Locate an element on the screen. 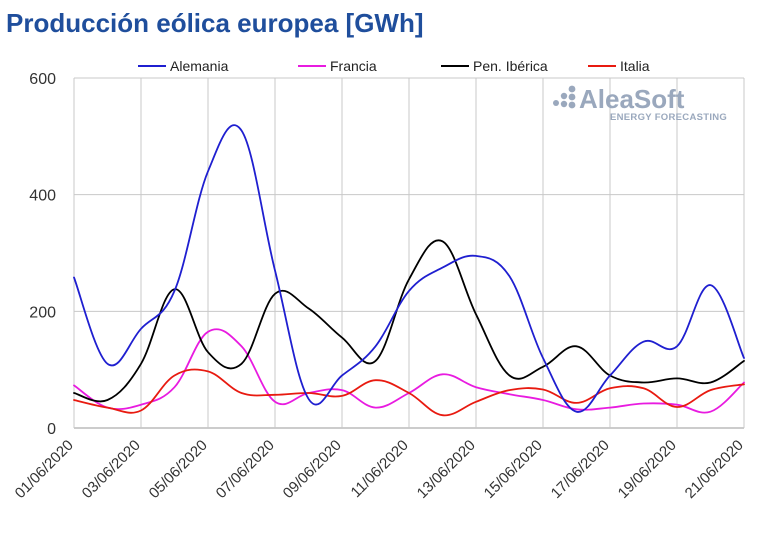 The height and width of the screenshot is (536, 768). y-tick-label: 400 is located at coordinates (42, 196).